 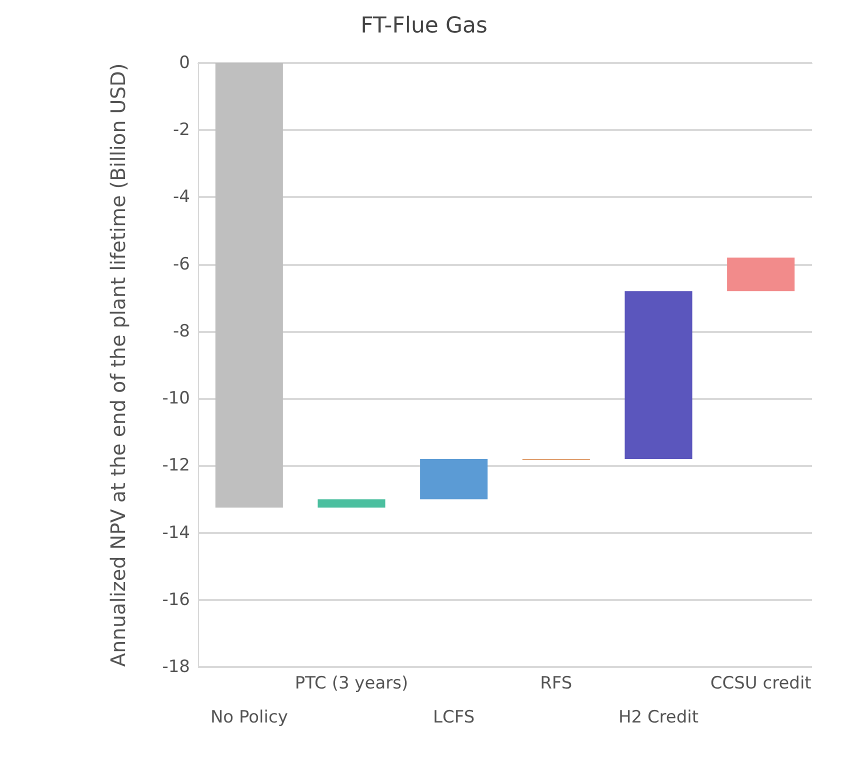 What do you see at coordinates (176, 600) in the screenshot?
I see `y-tick-label: -16` at bounding box center [176, 600].